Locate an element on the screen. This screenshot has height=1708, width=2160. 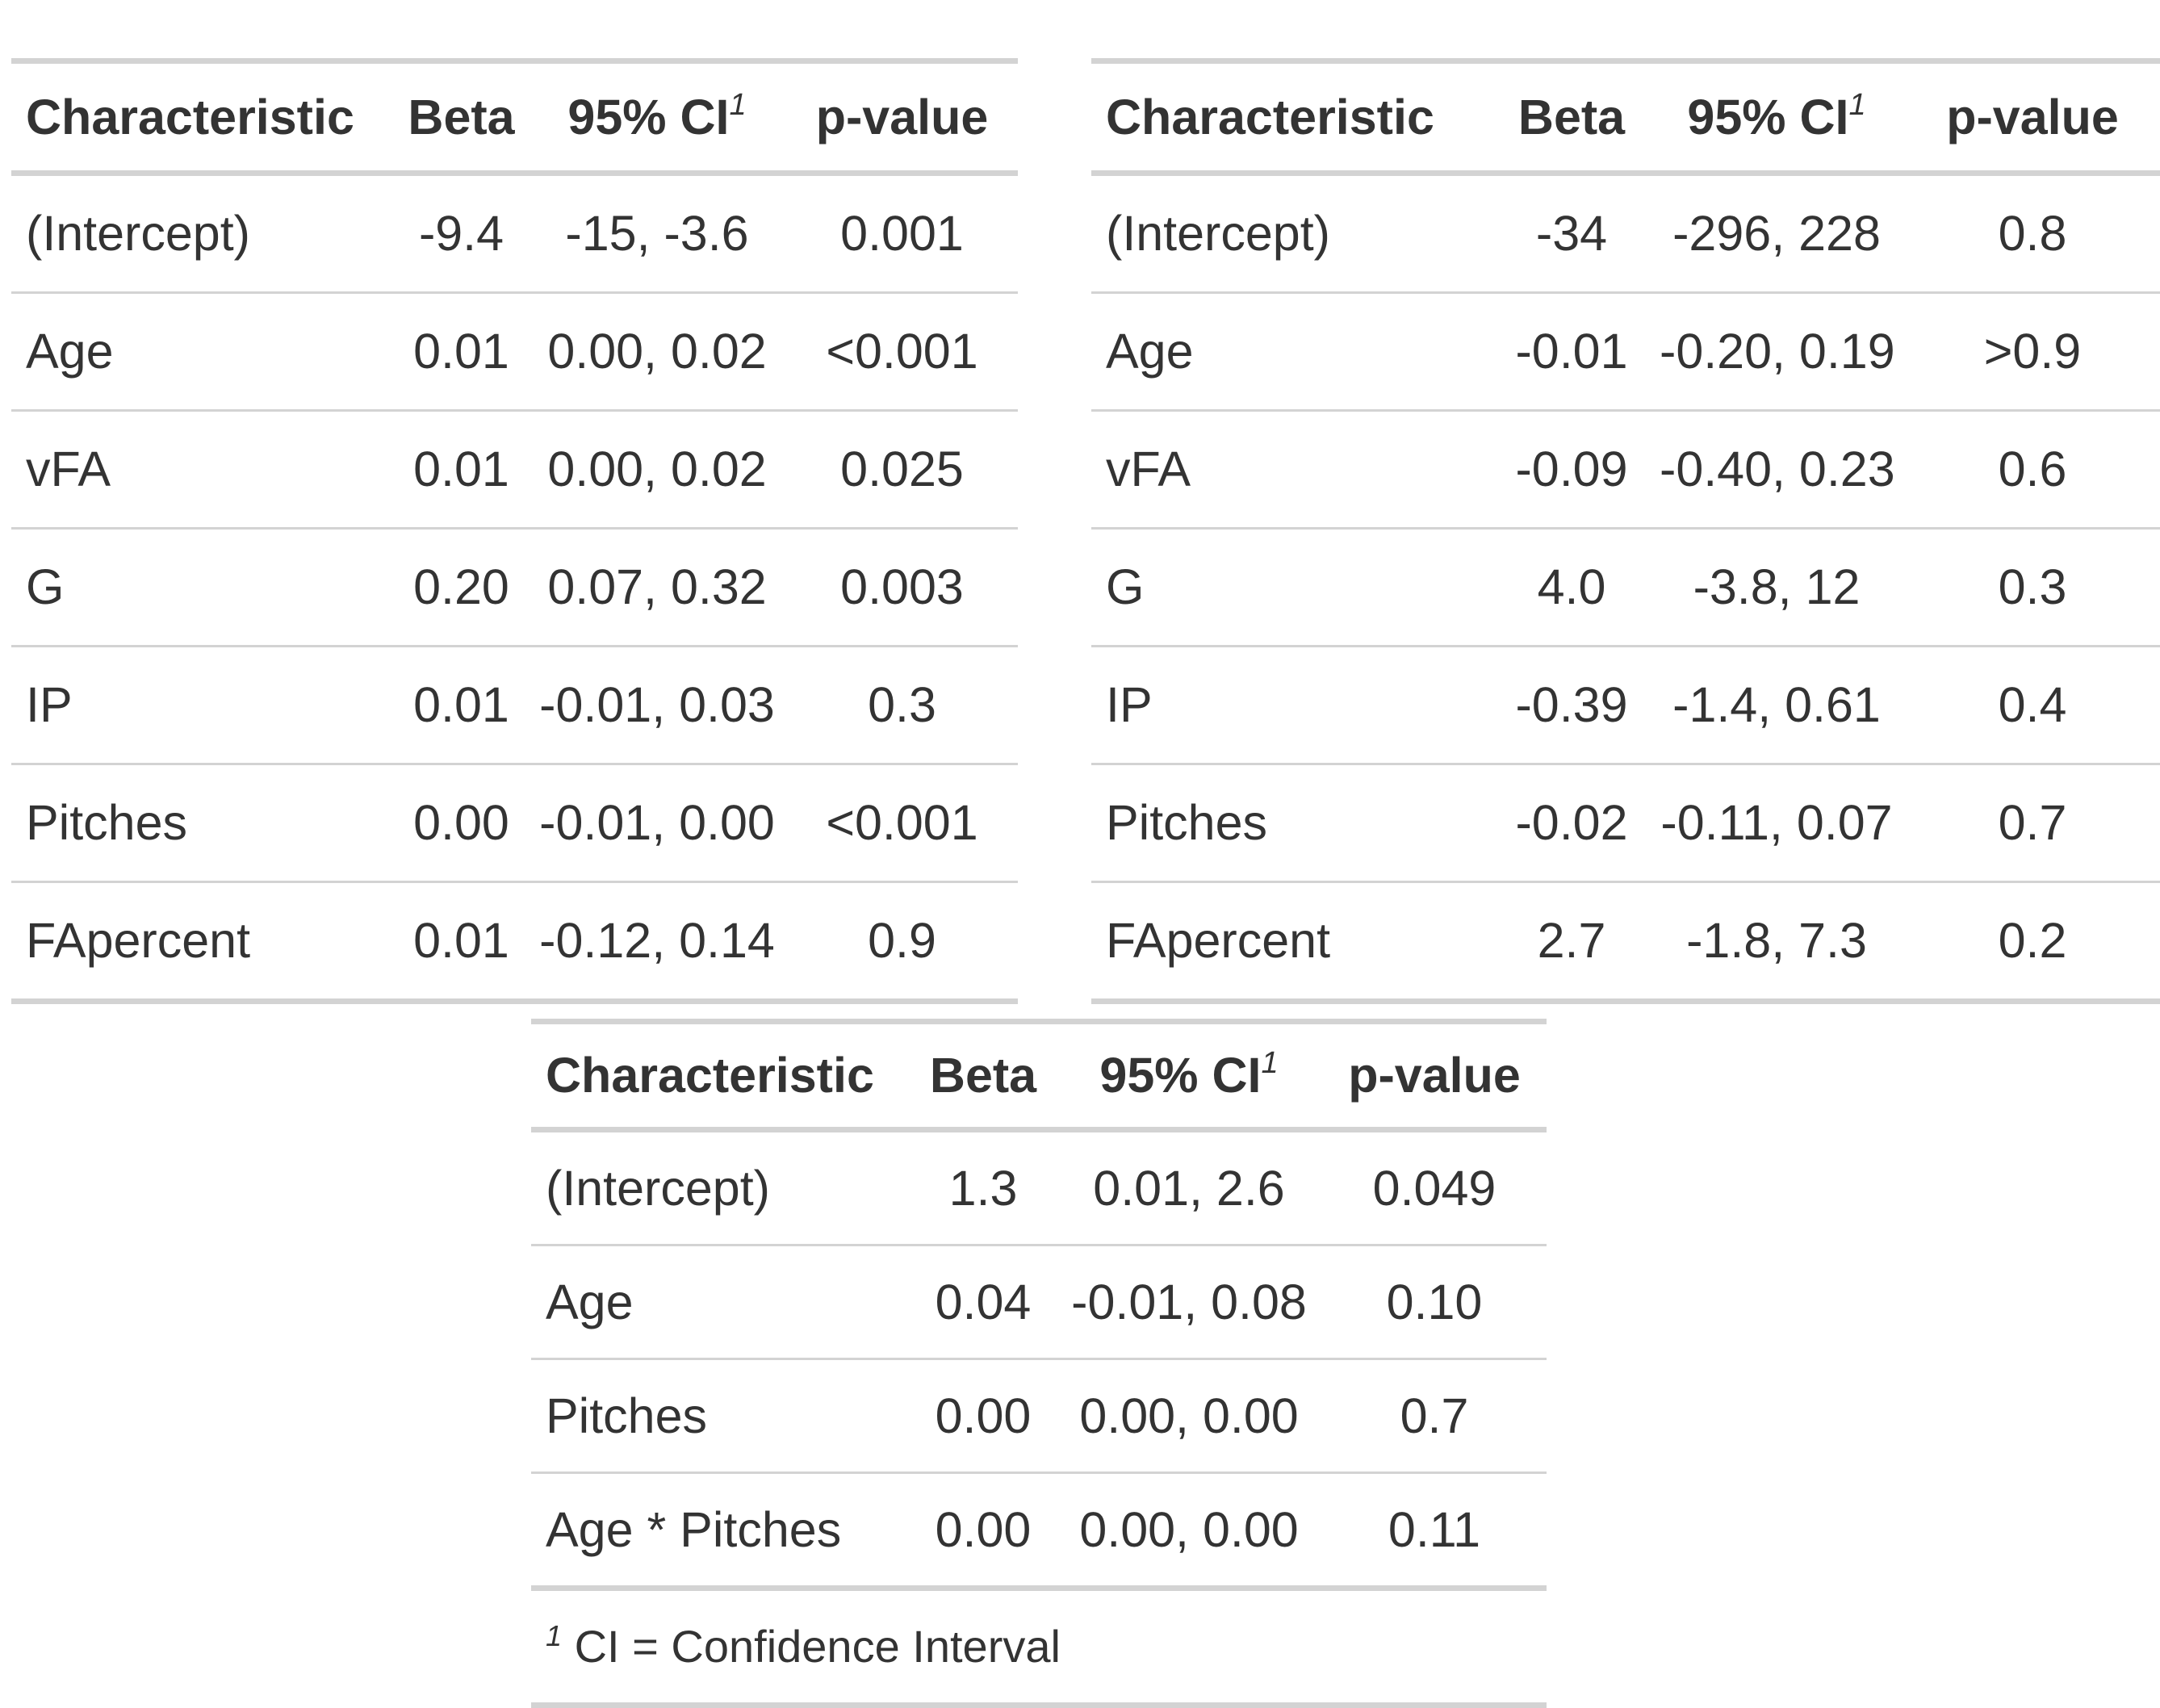
row-beta: -34 is located at coordinates (1571, 234).